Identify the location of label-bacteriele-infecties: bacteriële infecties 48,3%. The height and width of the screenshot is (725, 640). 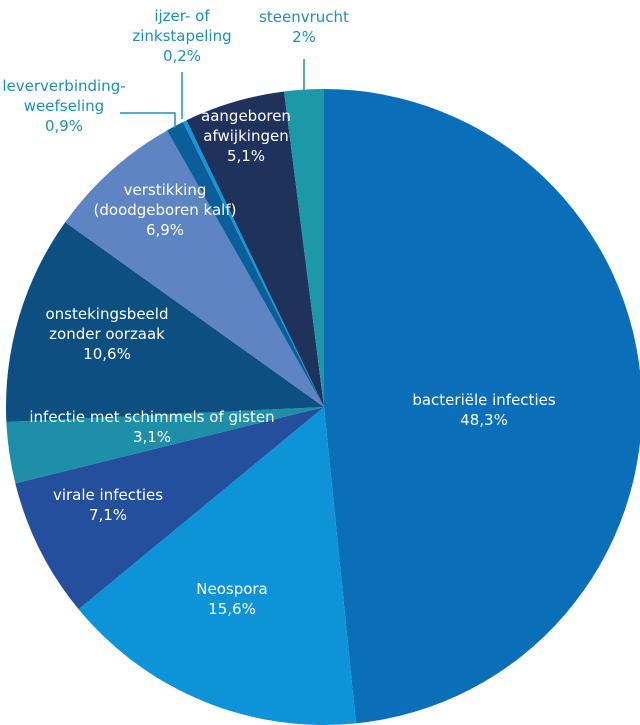
(484, 410).